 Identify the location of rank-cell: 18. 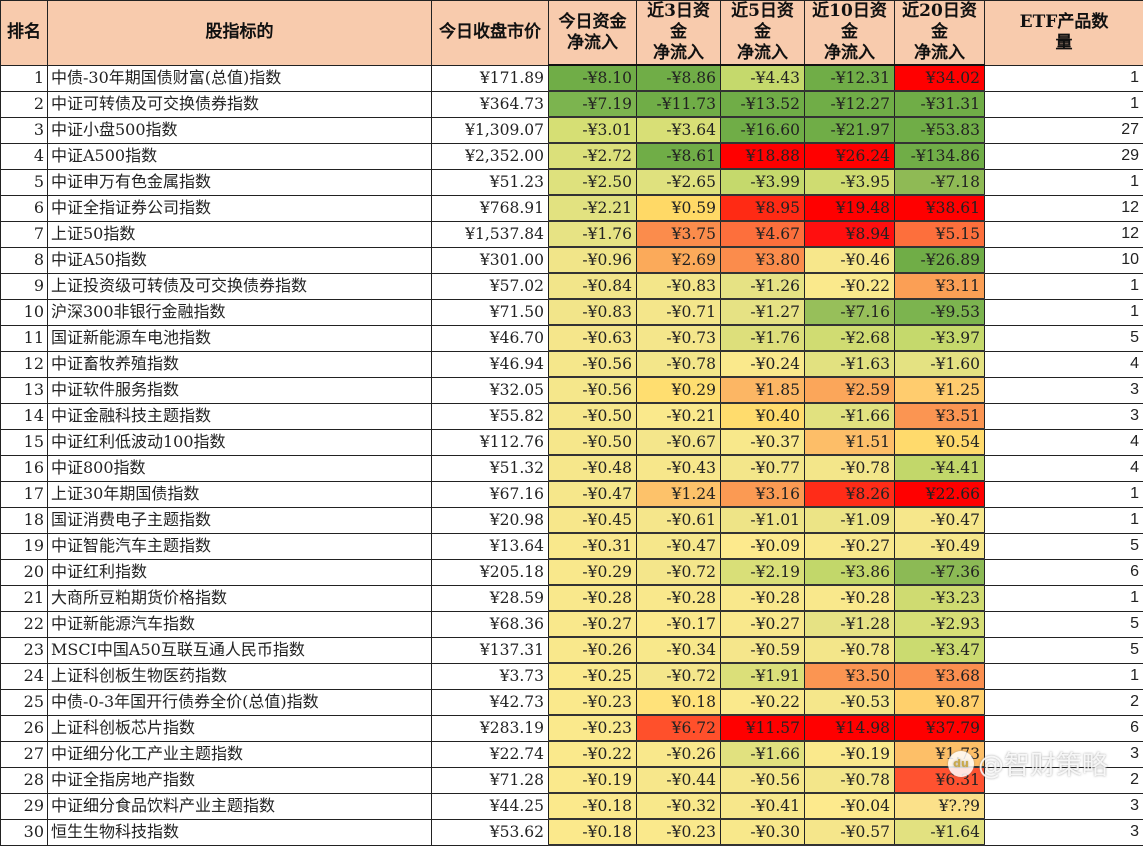
(24, 520).